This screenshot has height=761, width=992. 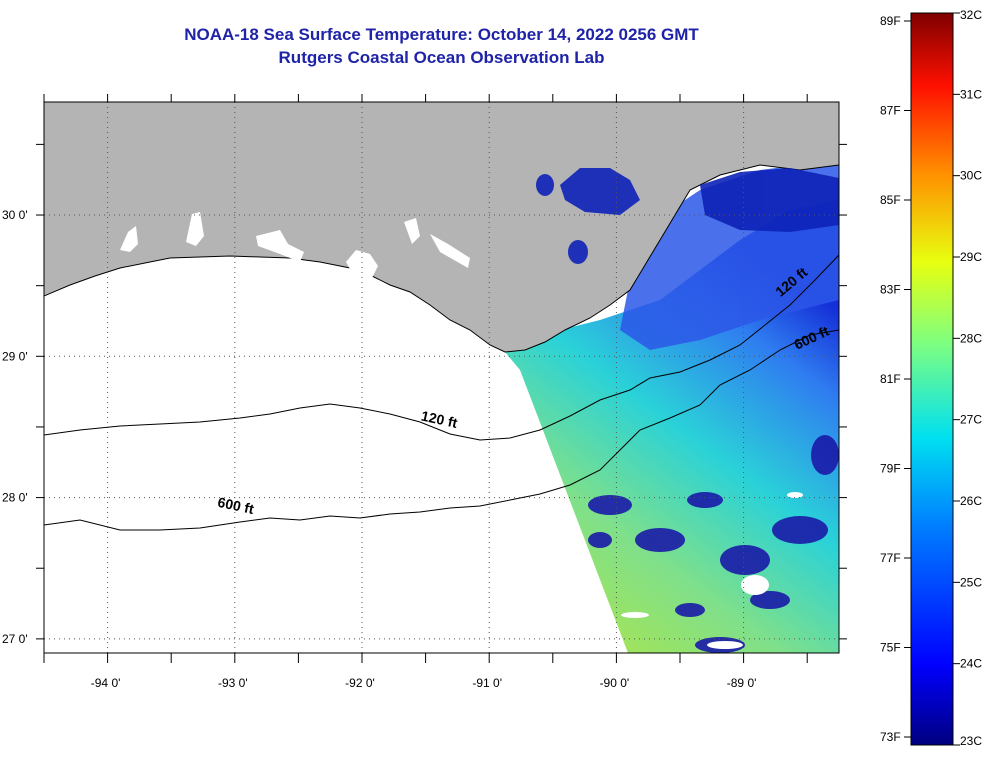 I want to click on colorbar-c-label: 26C, so click(x=971, y=501).